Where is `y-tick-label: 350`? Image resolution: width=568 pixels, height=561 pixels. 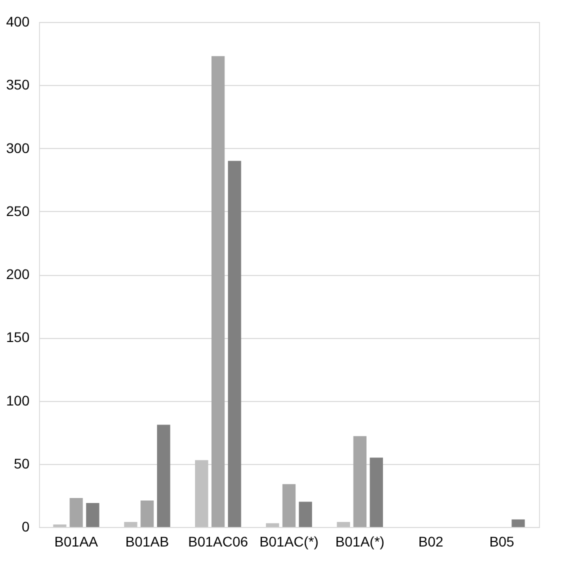
y-tick-label: 350 is located at coordinates (18, 84).